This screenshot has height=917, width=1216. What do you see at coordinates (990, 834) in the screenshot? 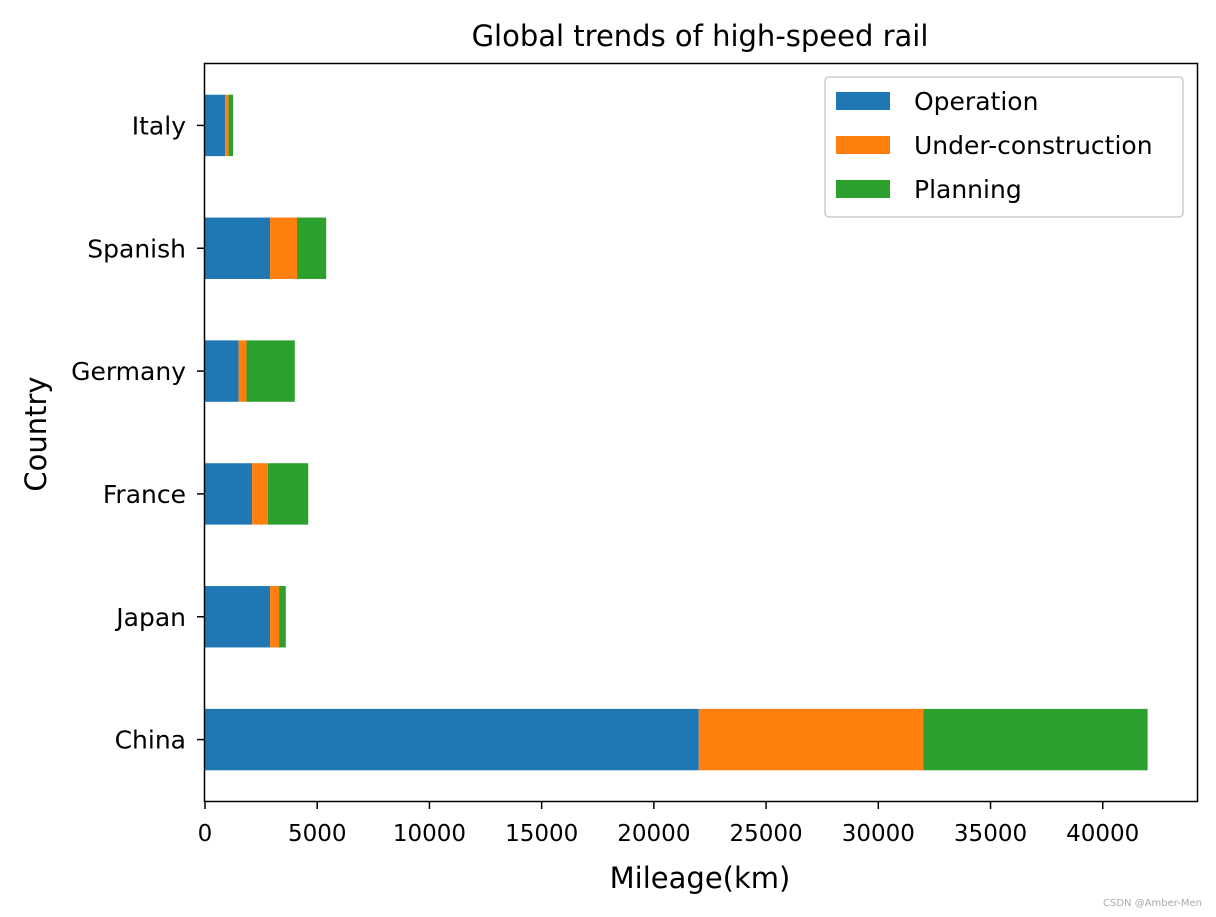
I see `x-tick-label: 35000` at bounding box center [990, 834].